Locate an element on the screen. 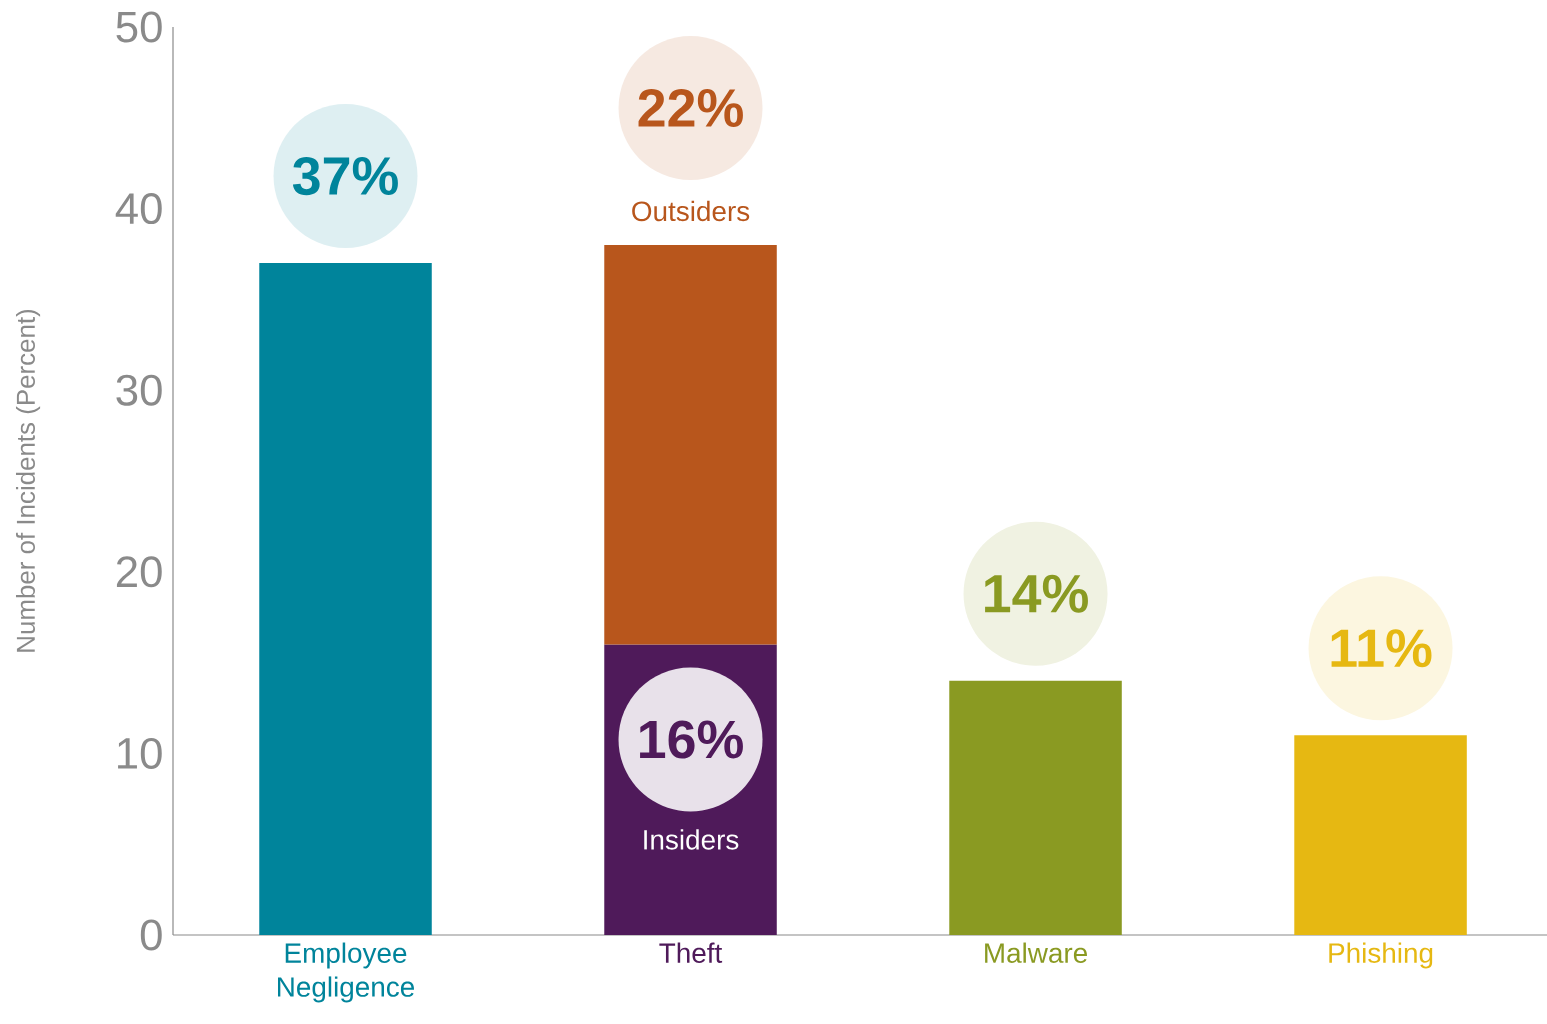 This screenshot has height=1024, width=1547. y-tick-label: 50 is located at coordinates (139, 27).